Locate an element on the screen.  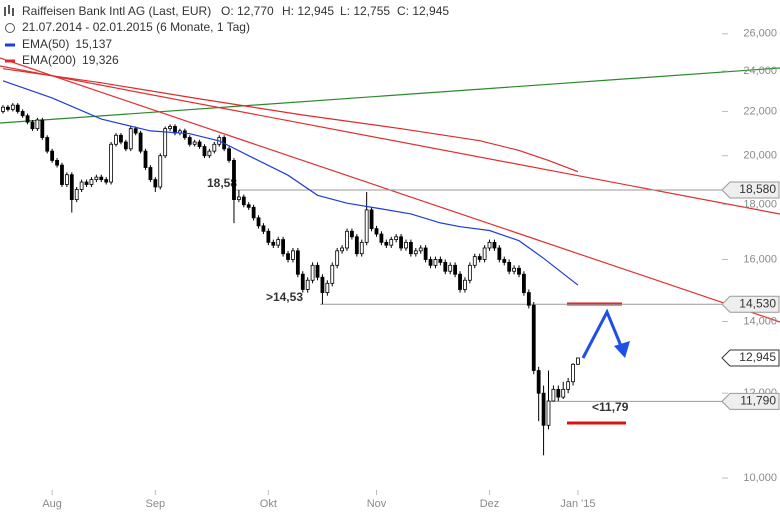
ohlc-open: O: 12,770 is located at coordinates (247, 11).